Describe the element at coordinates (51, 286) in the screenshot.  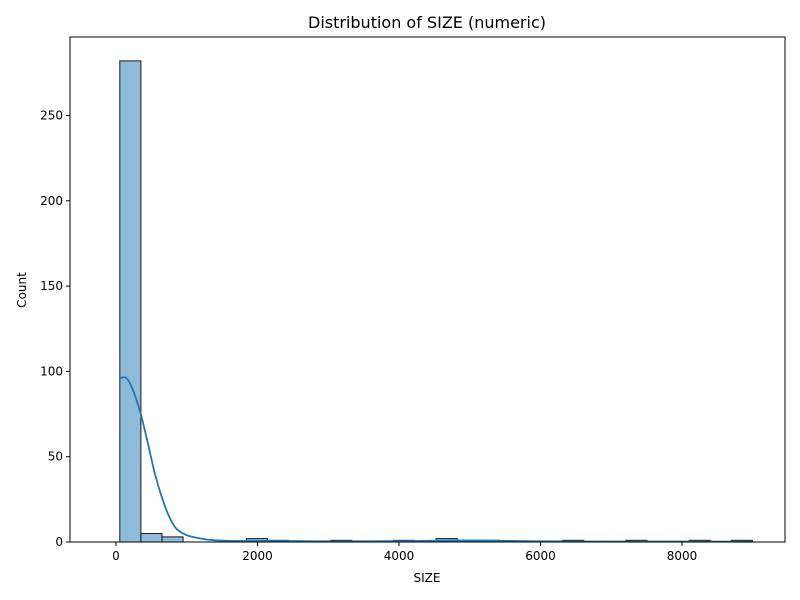
I see `y-tick-label: 150` at that location.